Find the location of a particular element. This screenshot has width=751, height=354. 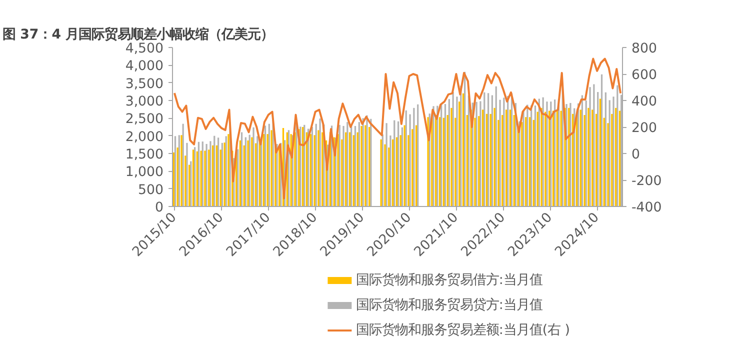

y-tick-label: 3,000 is located at coordinates (144, 102).